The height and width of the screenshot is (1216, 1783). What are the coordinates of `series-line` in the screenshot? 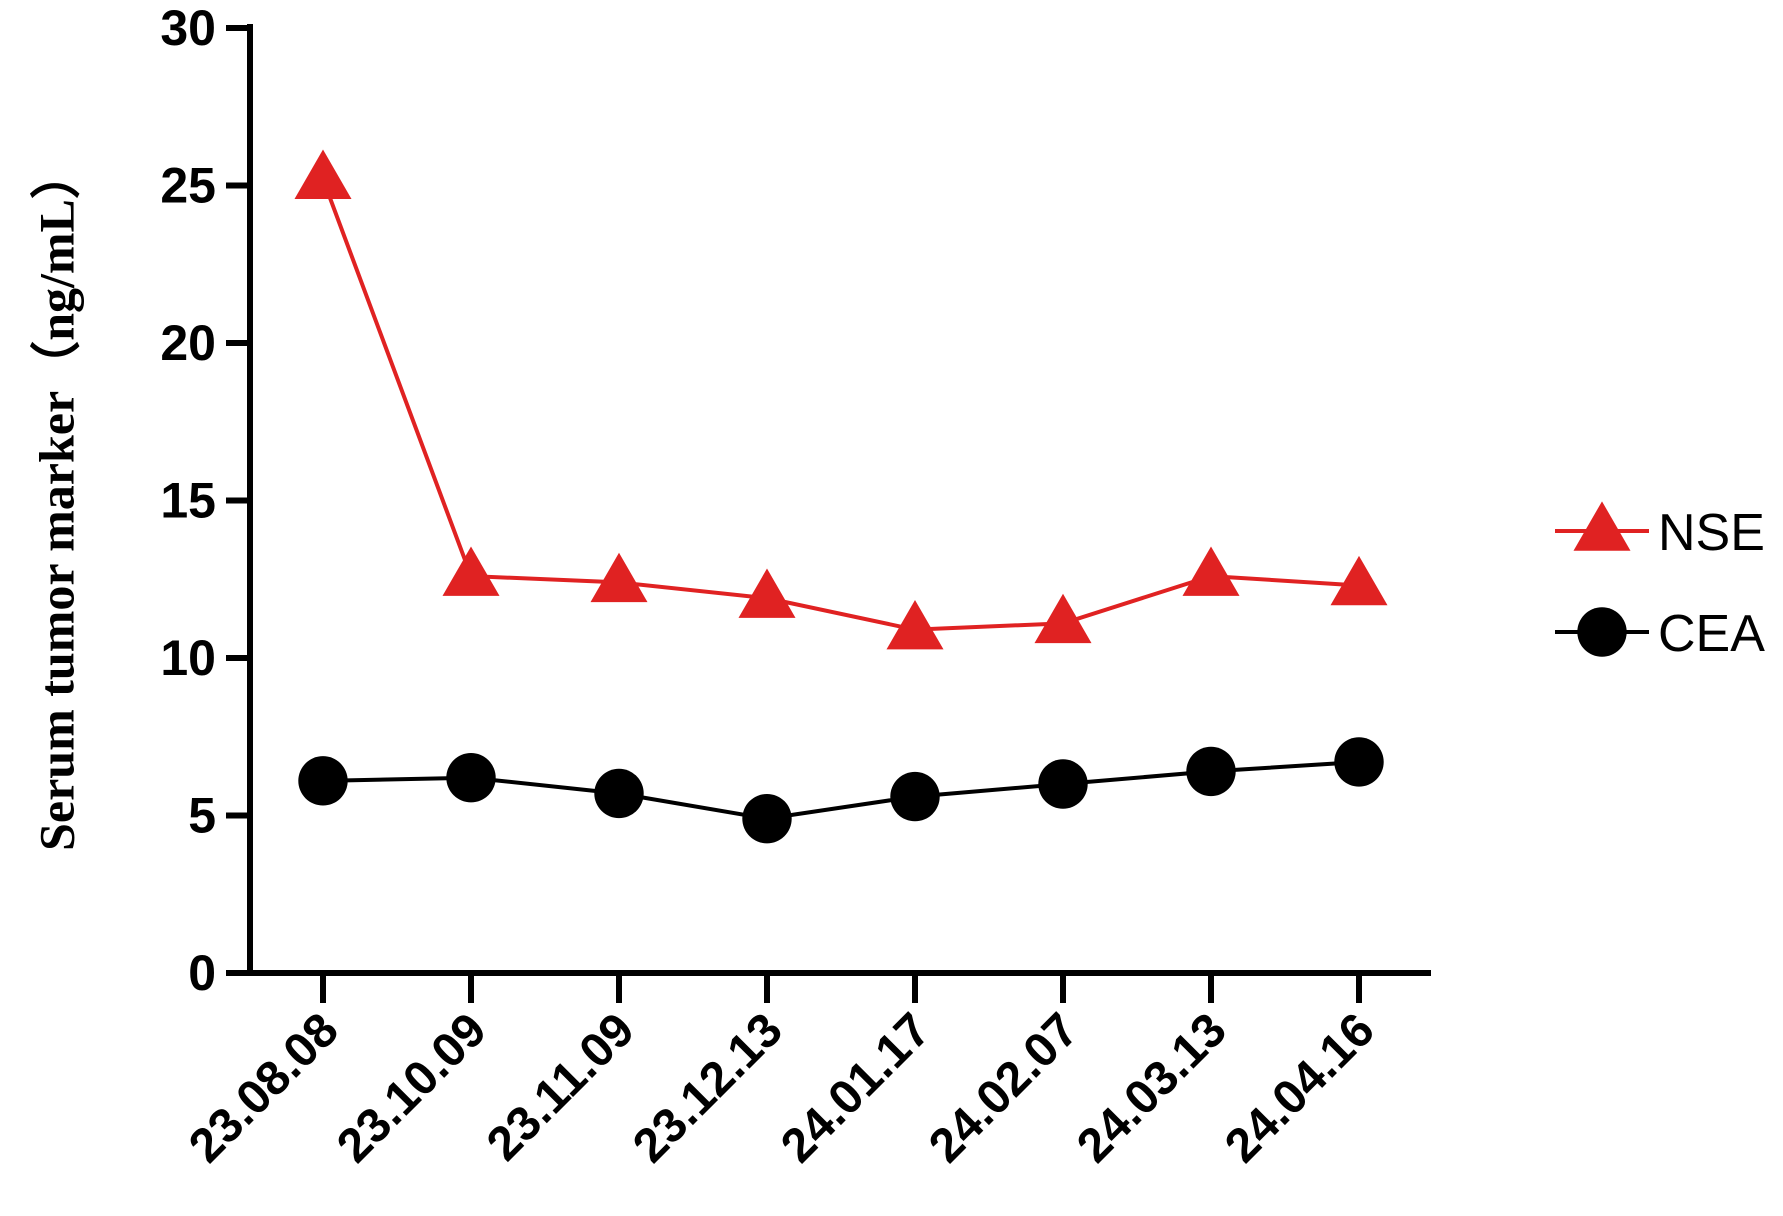 It's located at (841, 790).